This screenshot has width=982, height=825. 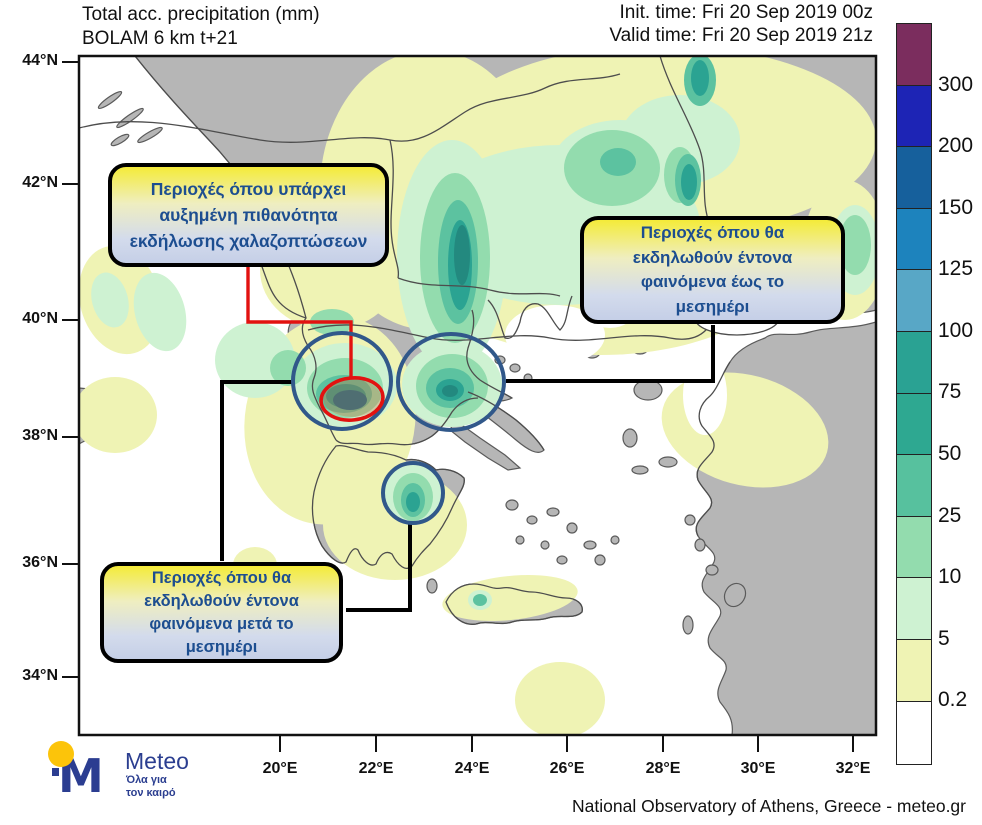 What do you see at coordinates (76, 772) in the screenshot?
I see `meteo-logo-mark: M` at bounding box center [76, 772].